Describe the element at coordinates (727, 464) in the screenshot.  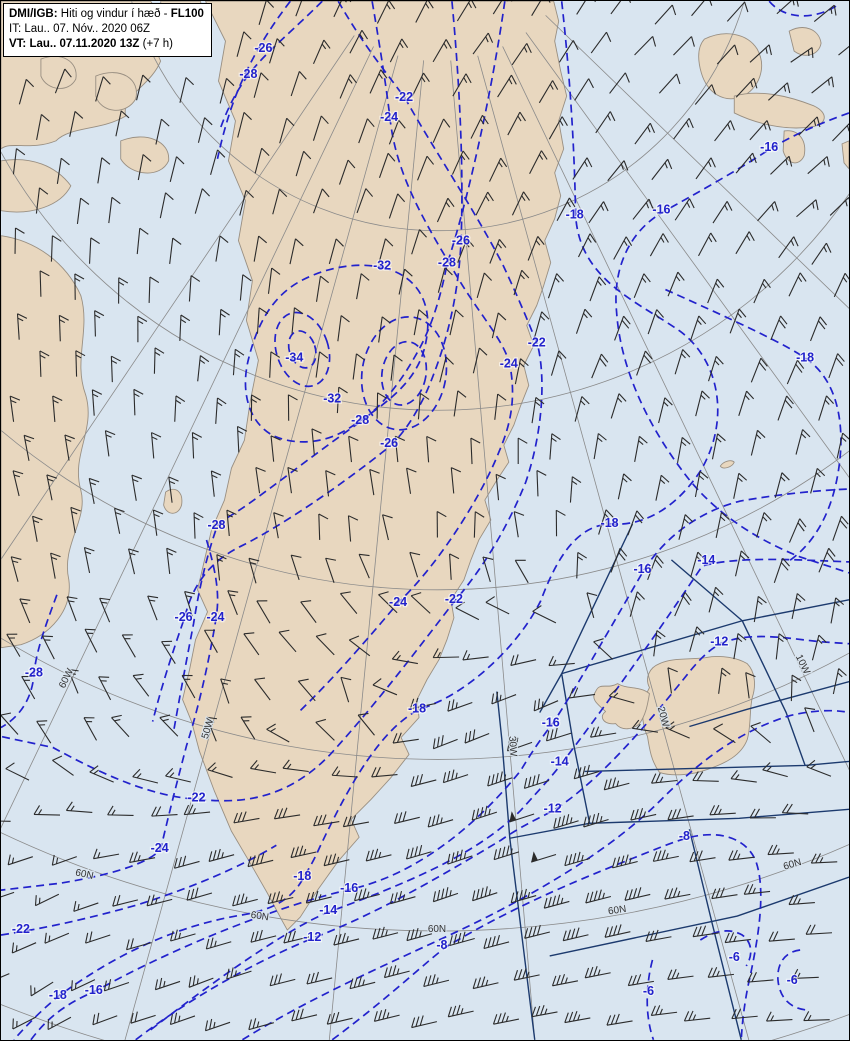
I see `landmass` at that location.